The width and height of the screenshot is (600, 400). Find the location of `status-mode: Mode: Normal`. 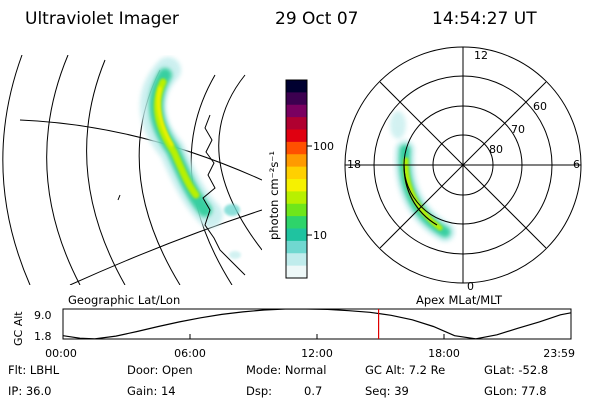

status-mode: Mode: Normal is located at coordinates (286, 370).